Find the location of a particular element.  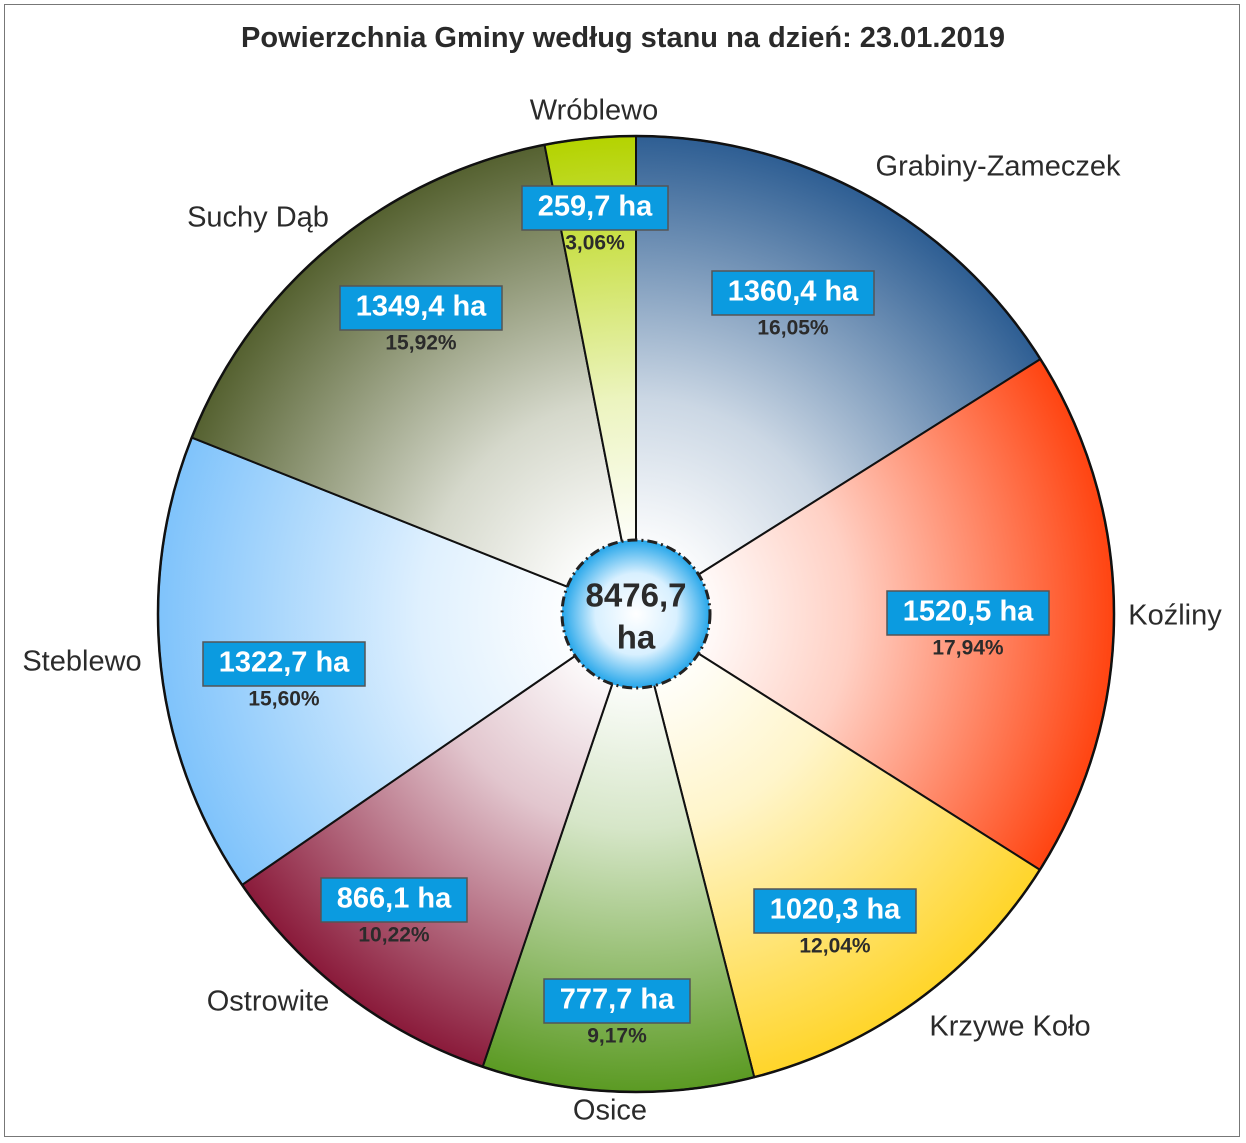

value-label-suchy-dab: 1349,4 ha is located at coordinates (421, 307).